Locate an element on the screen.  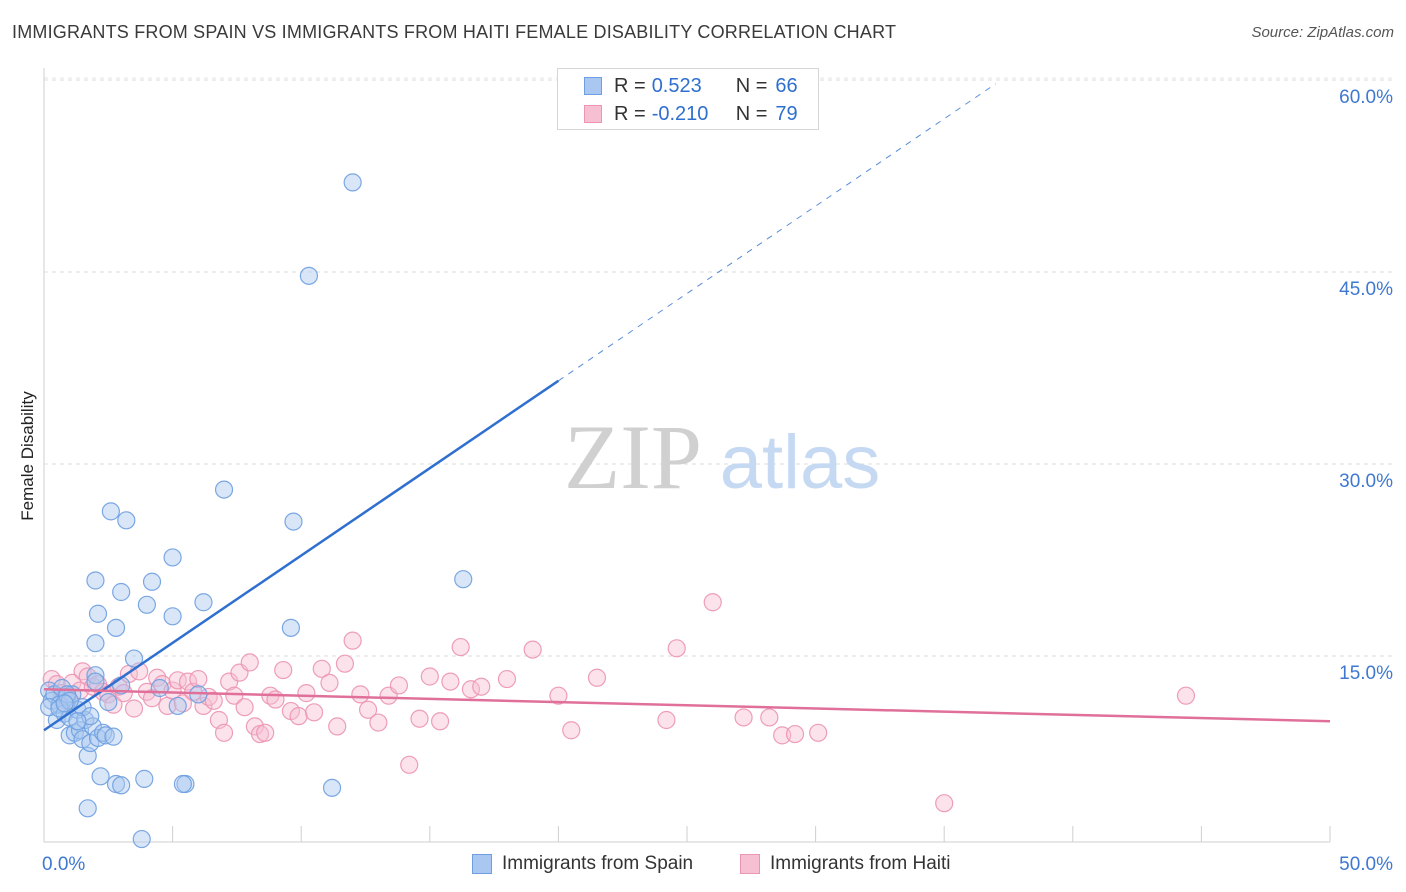
x-tick-label-min: 0.0% is located at coordinates (63, 864).